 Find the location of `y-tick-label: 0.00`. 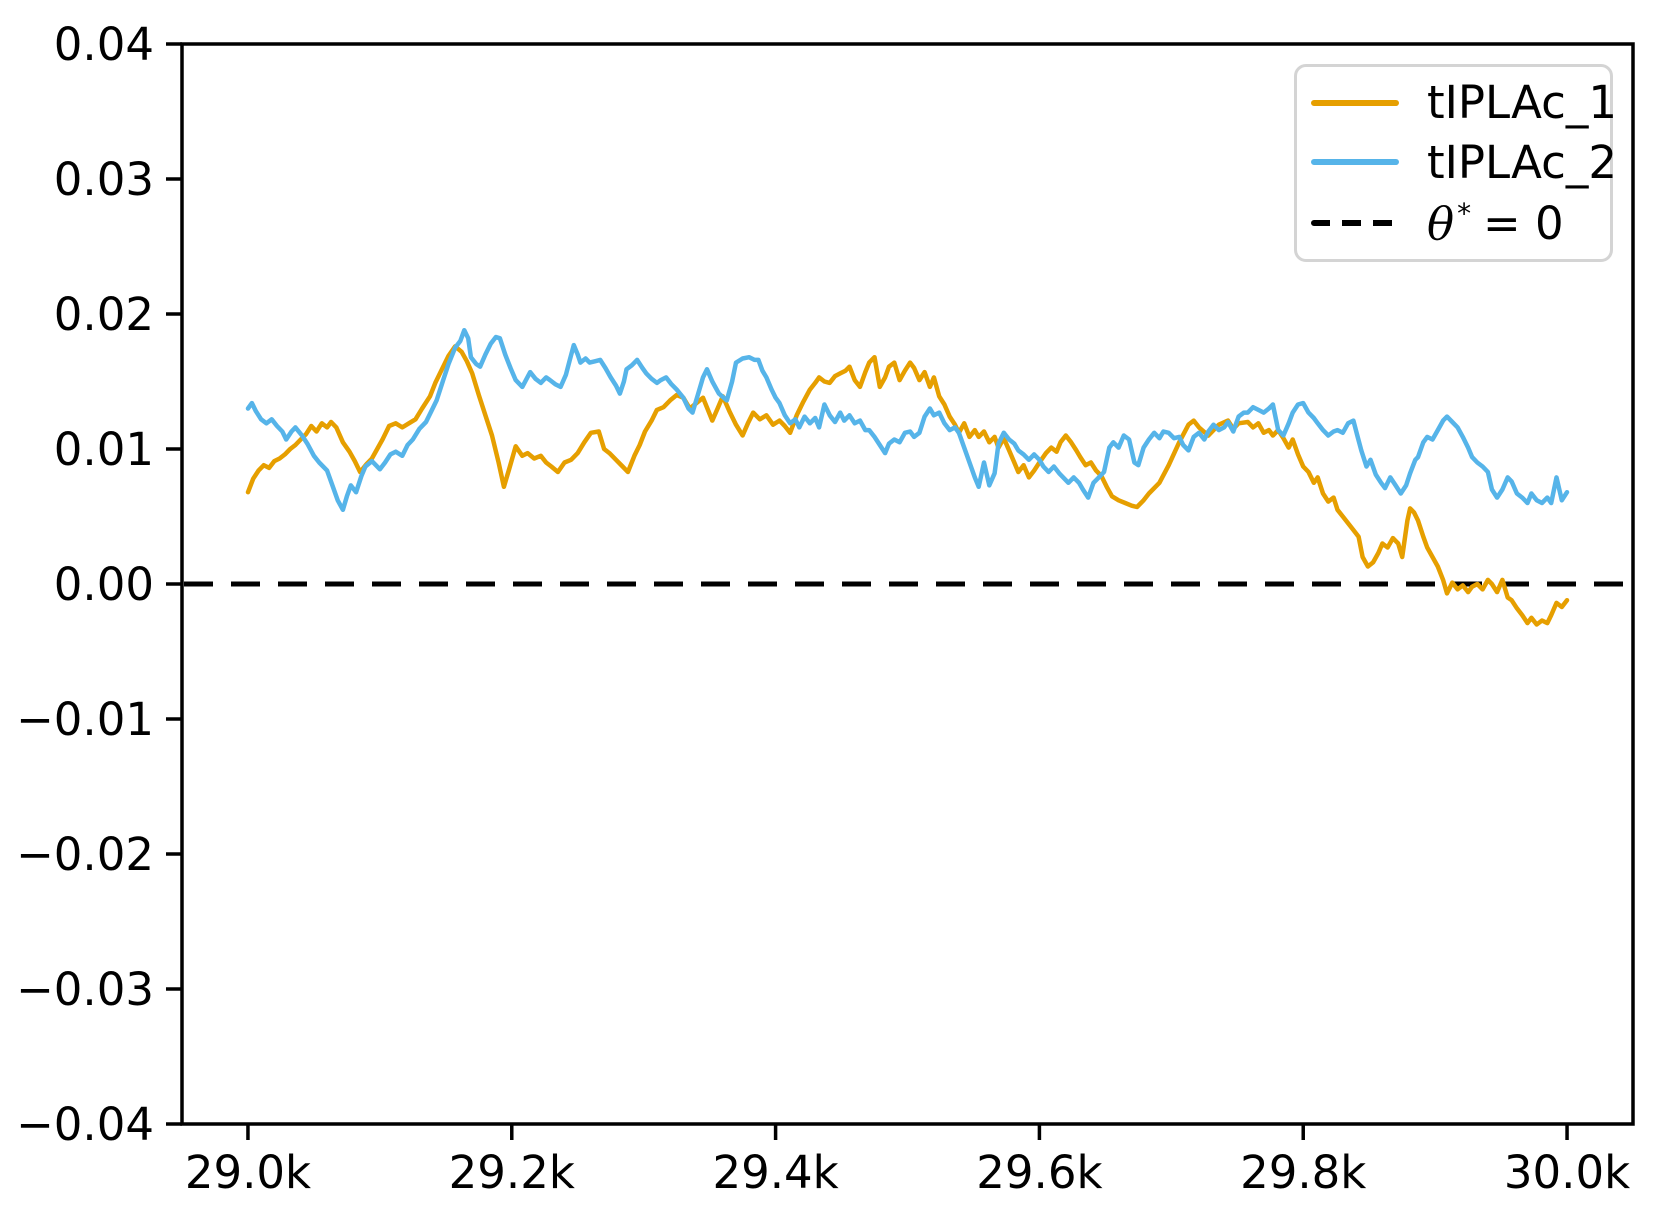

y-tick-label: 0.00 is located at coordinates (104, 584).